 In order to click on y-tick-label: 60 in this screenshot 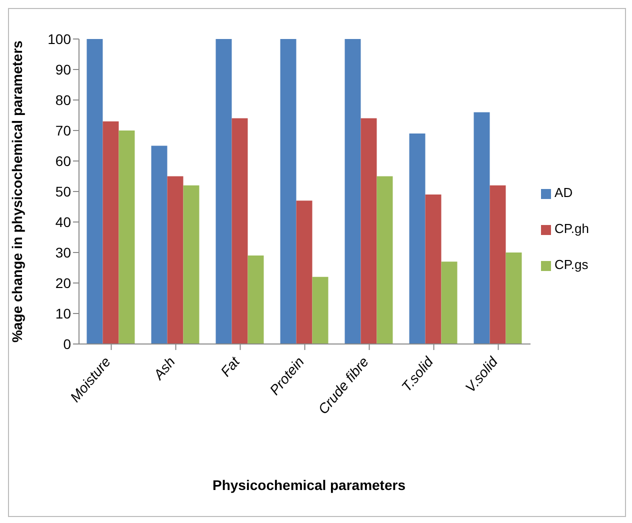, I will do `click(63, 160)`.